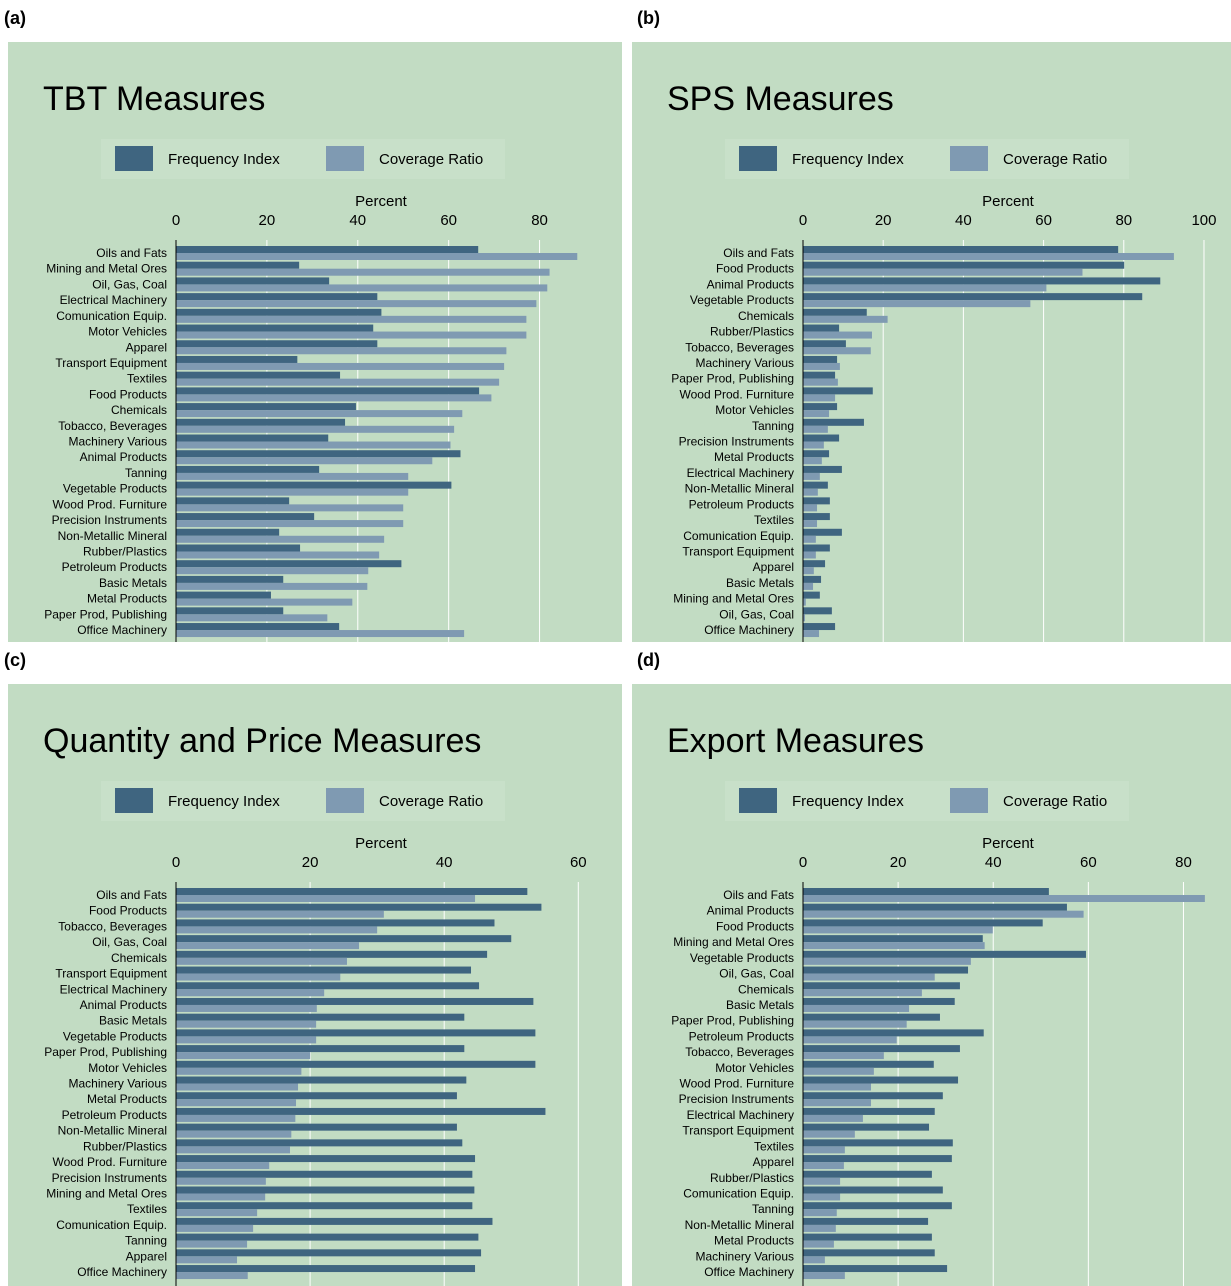 The height and width of the screenshot is (1286, 1231). Describe the element at coordinates (773, 567) in the screenshot. I see `category-label: Apparel` at that location.